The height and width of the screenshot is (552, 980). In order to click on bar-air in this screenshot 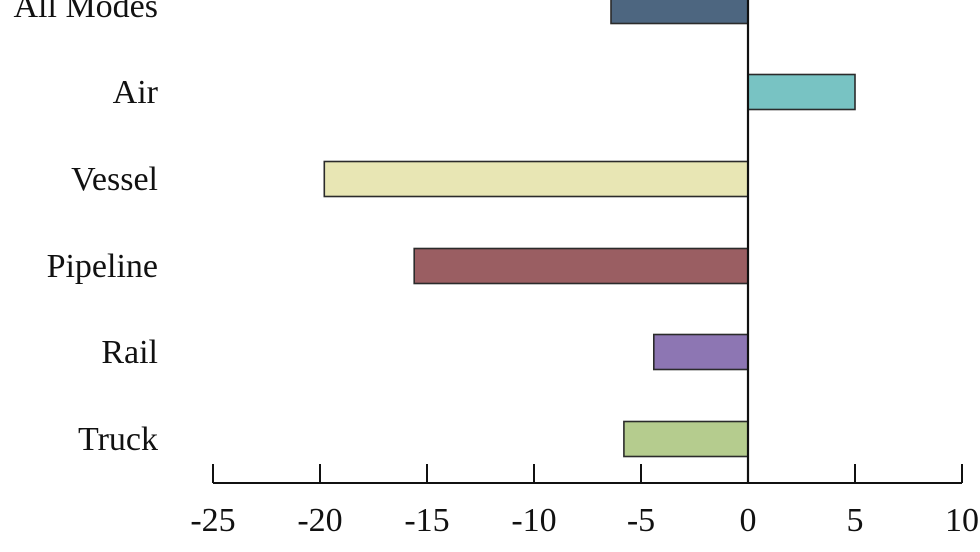, I will do `click(801, 92)`.